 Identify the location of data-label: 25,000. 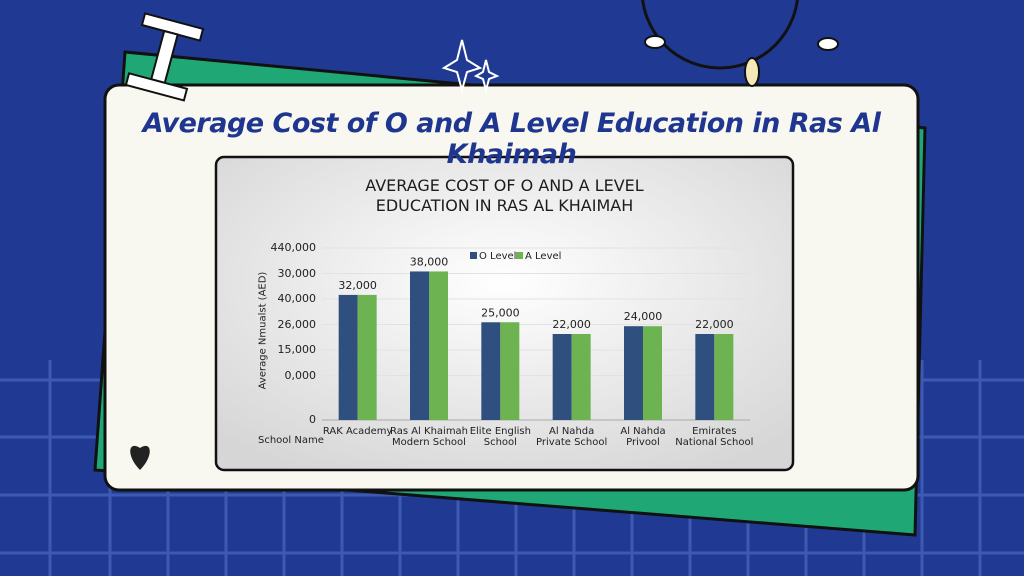
(500, 312).